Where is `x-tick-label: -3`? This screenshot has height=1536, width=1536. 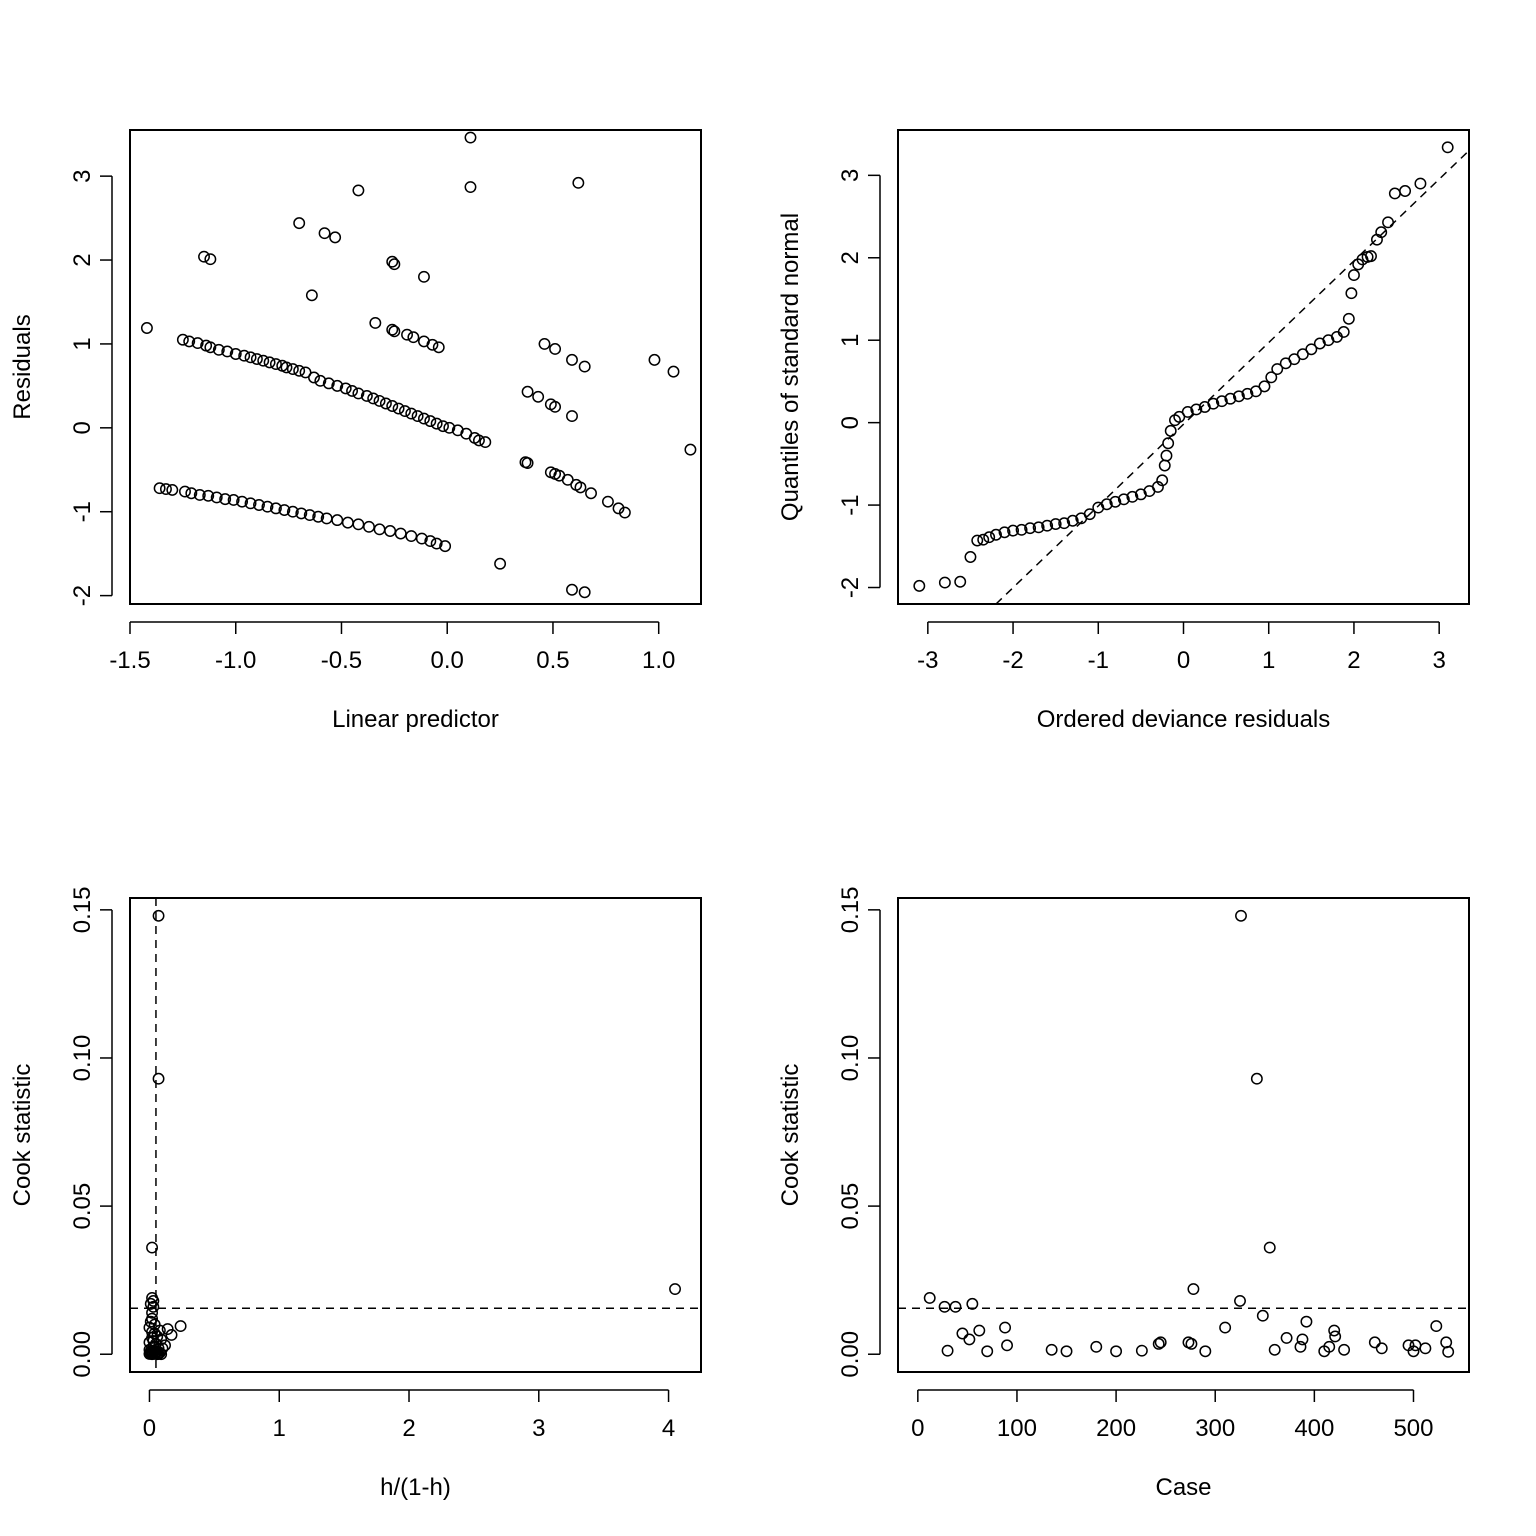 x-tick-label: -3 is located at coordinates (927, 660).